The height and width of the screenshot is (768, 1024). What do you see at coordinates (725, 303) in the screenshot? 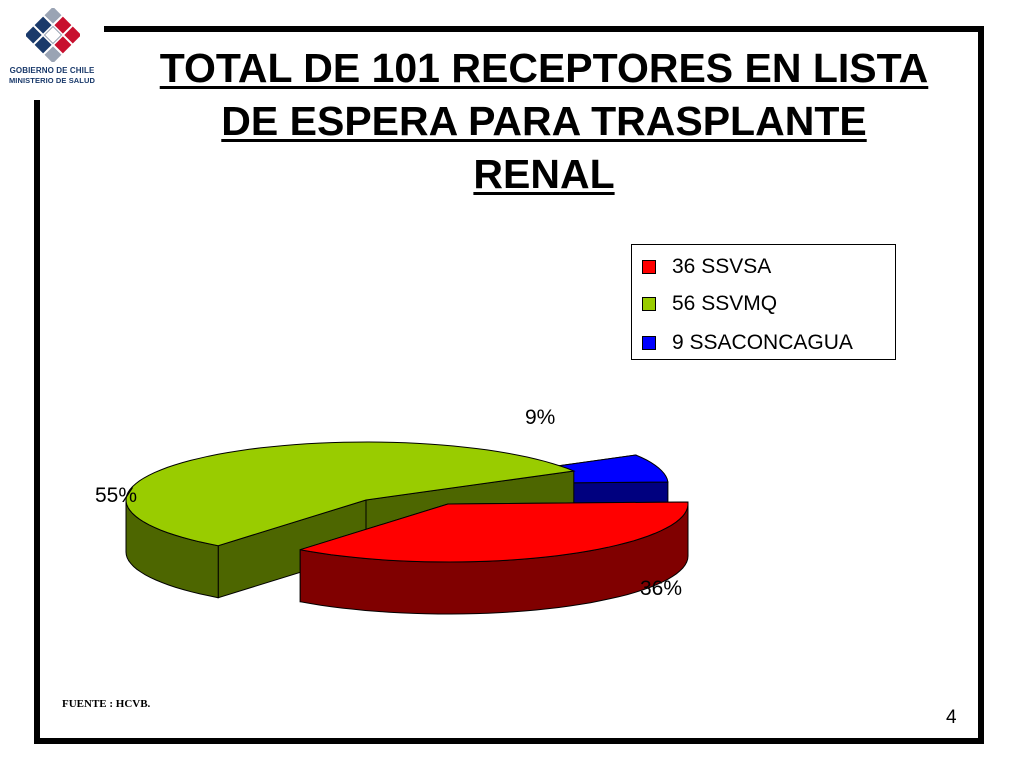
I see `legend-label-ssvmq: 56 SSVMQ` at bounding box center [725, 303].